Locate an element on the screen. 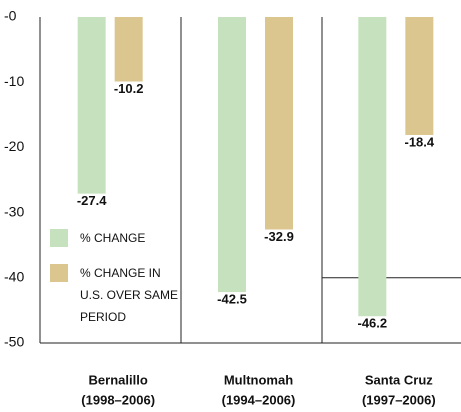  value-label: -27.4 is located at coordinates (92, 200).